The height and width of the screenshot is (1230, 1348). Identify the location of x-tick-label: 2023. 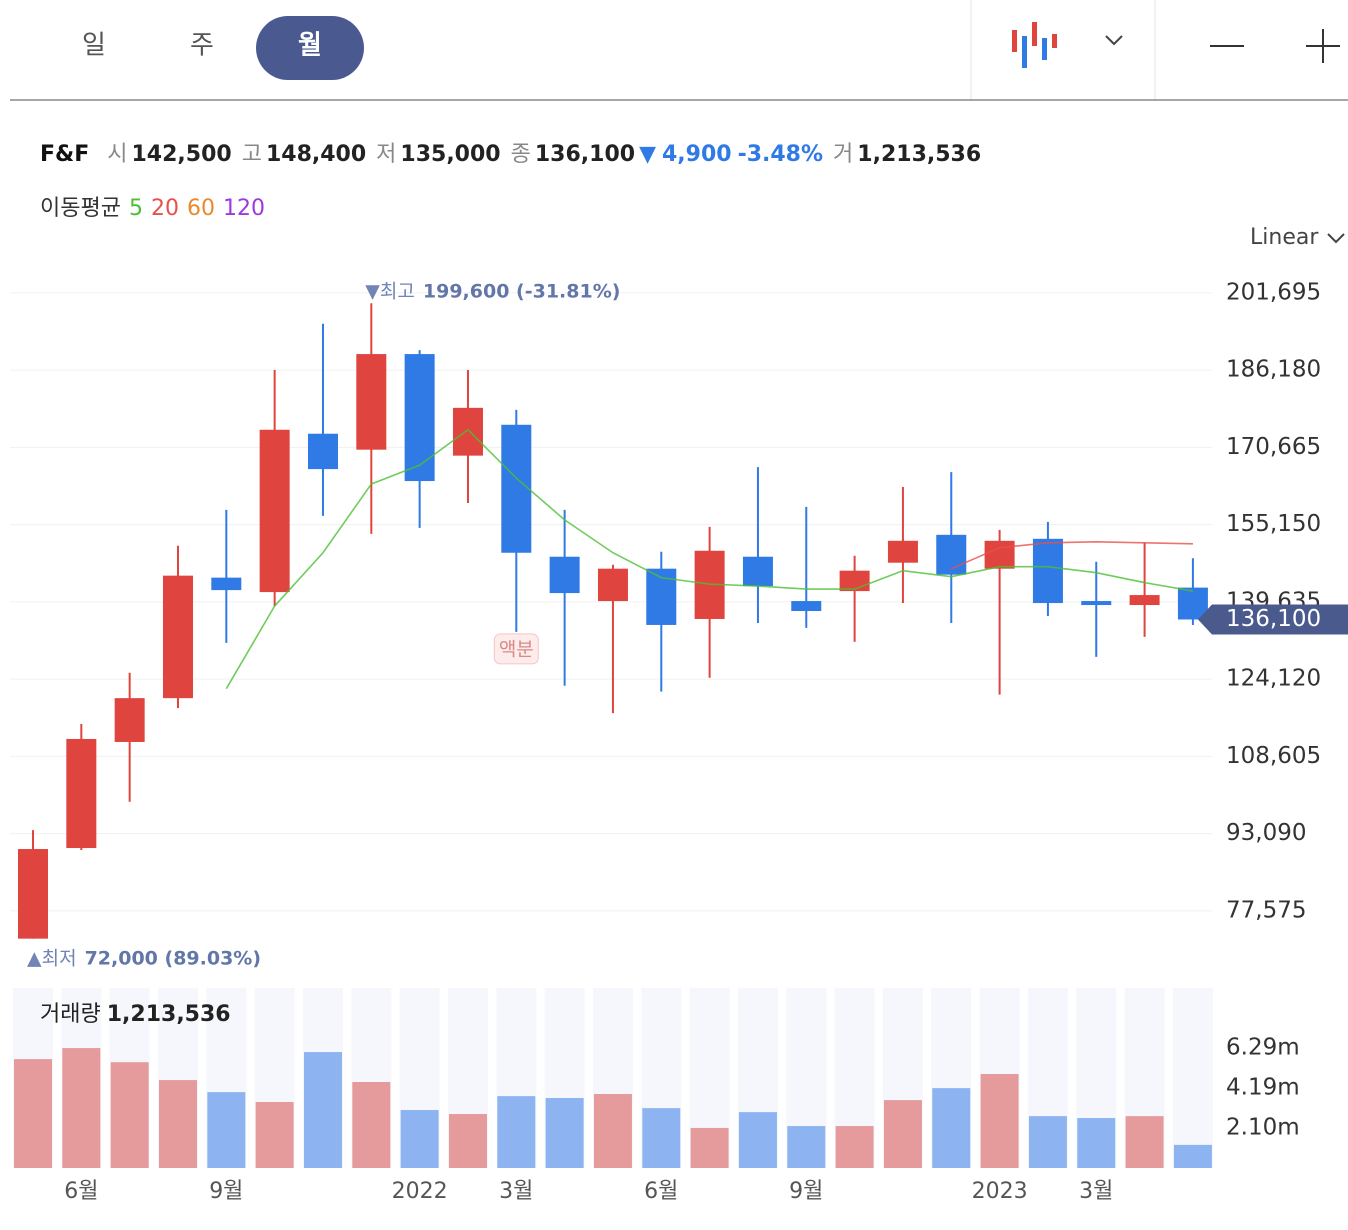
(1000, 1191).